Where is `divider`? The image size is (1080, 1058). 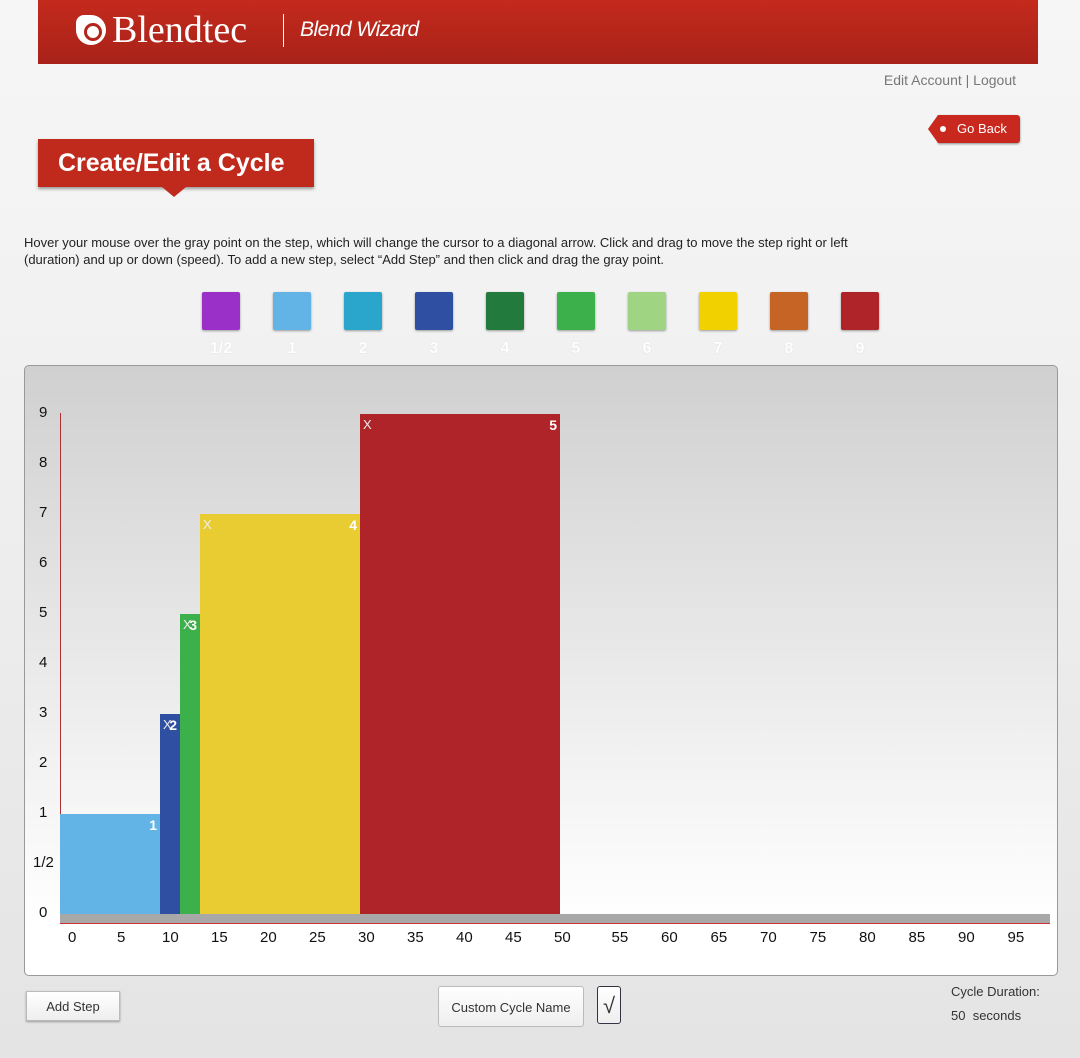 divider is located at coordinates (283, 30).